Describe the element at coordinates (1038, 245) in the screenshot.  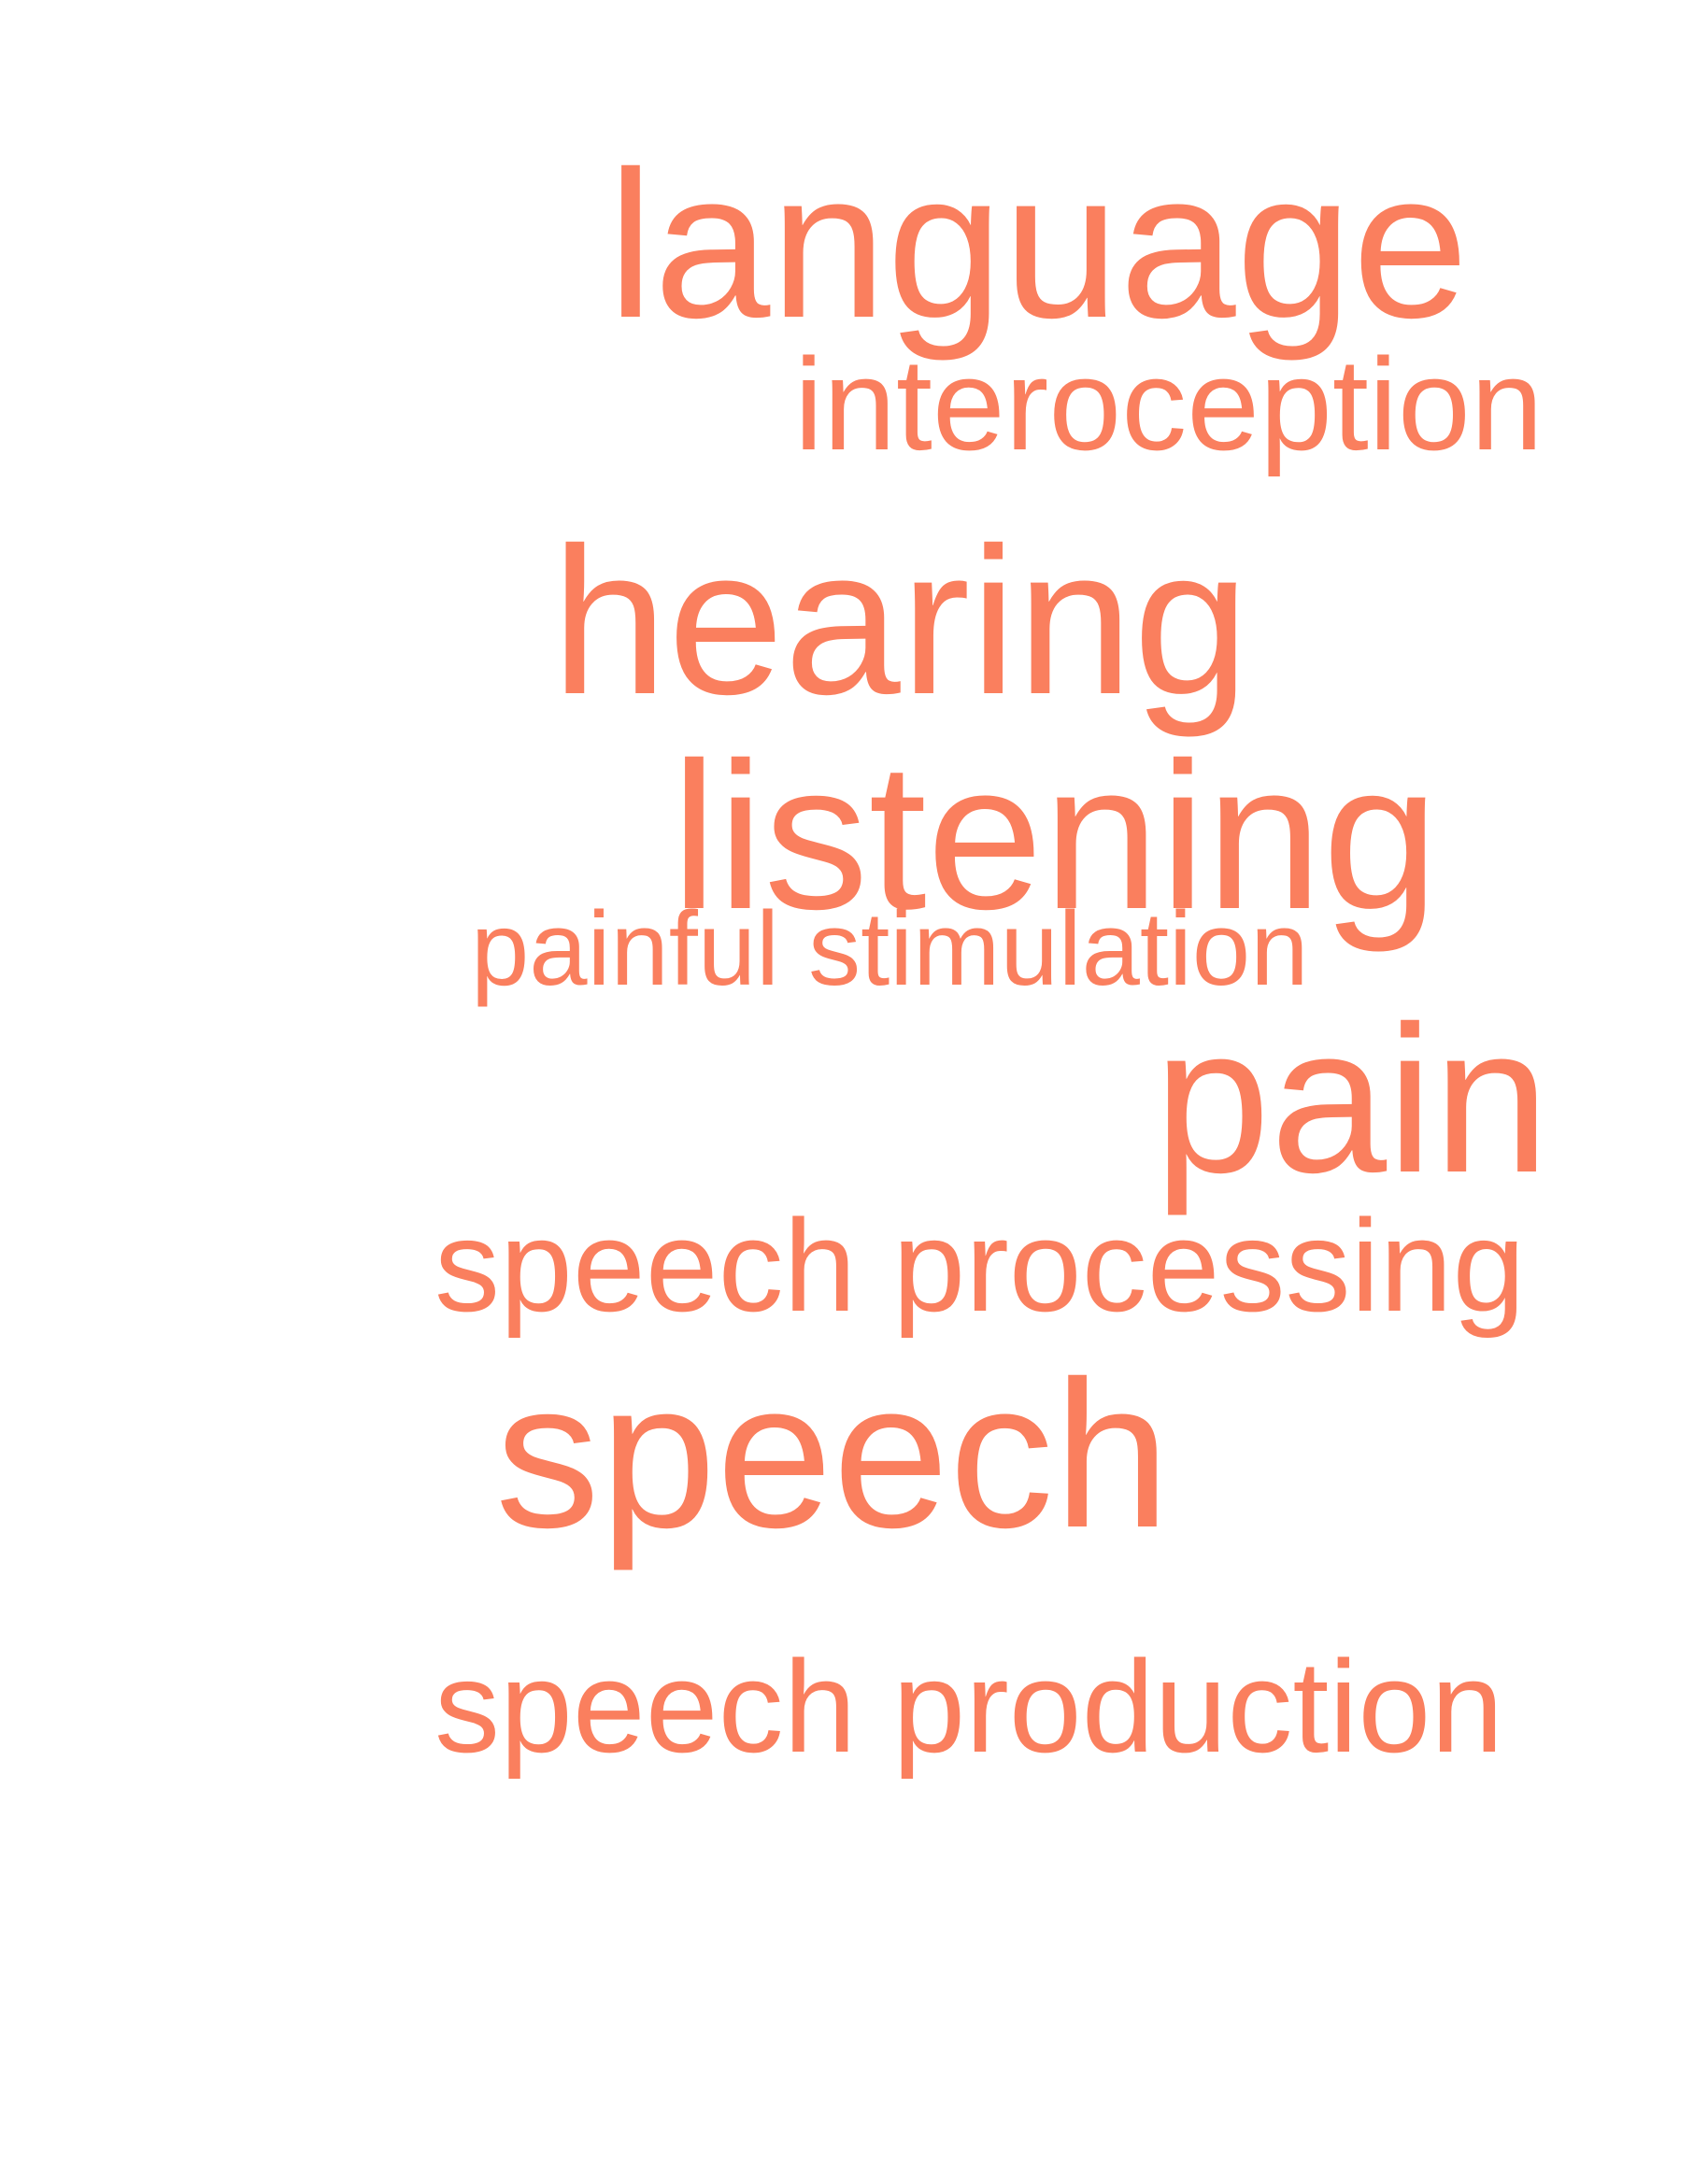
I see `word-language: language` at that location.